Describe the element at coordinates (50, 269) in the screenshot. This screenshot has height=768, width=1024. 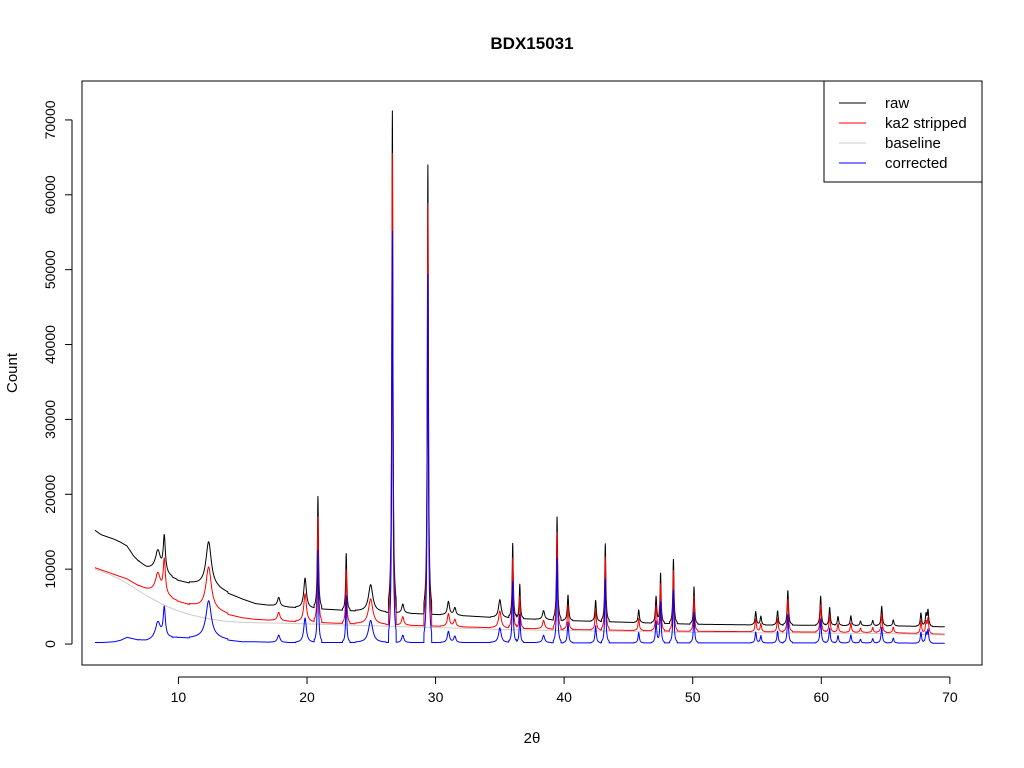
I see `y-tick-label: 50000` at that location.